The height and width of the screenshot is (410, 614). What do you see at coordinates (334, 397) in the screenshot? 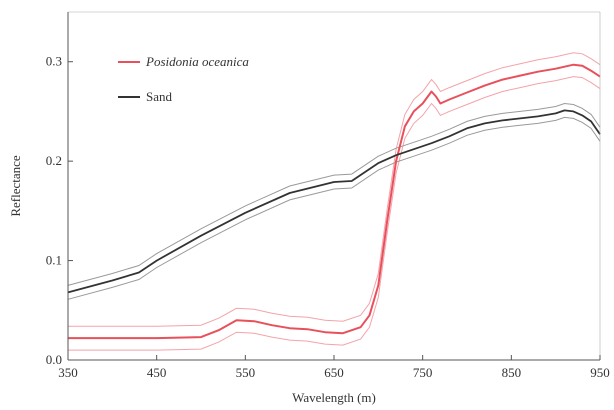
I see `x-axis-title: Wavelength (m)` at bounding box center [334, 397].